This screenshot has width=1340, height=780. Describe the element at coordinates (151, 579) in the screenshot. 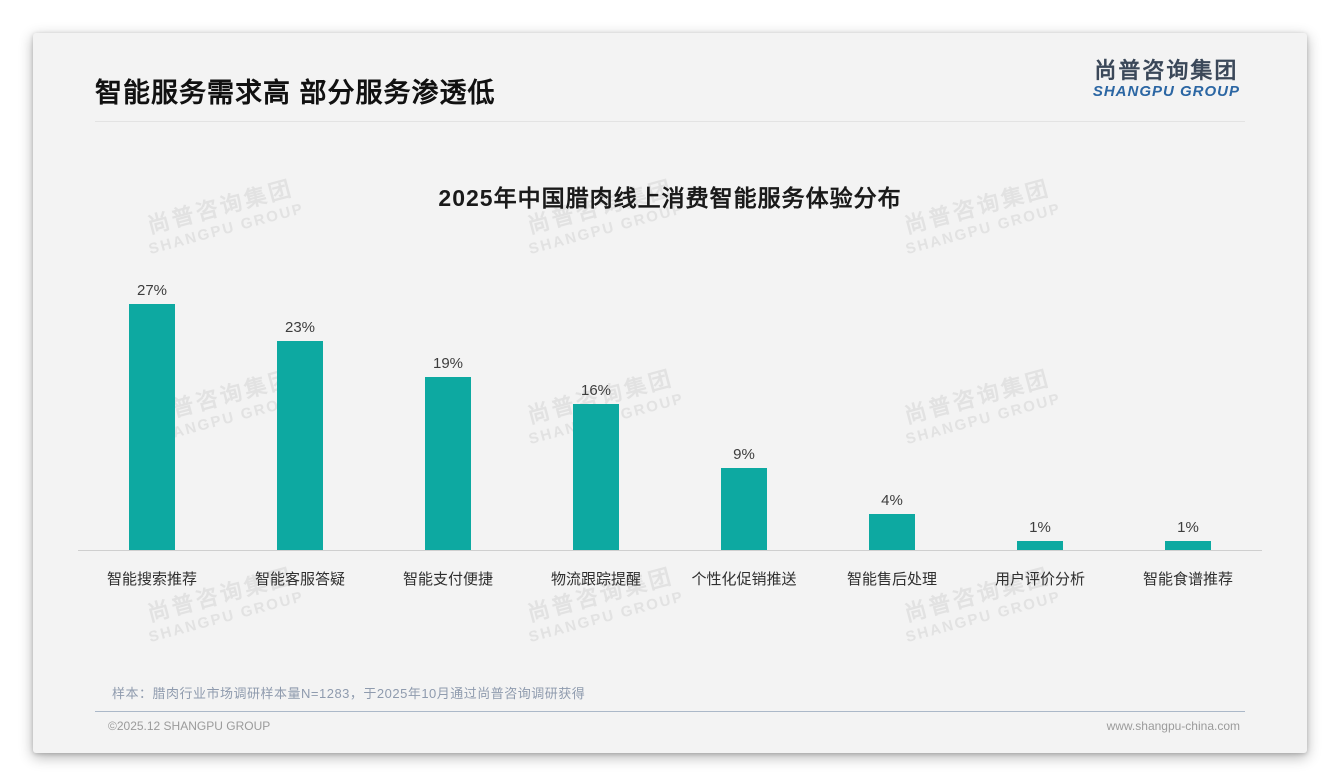

I see `x-axis-category-label: 智能搜索推荐` at that location.